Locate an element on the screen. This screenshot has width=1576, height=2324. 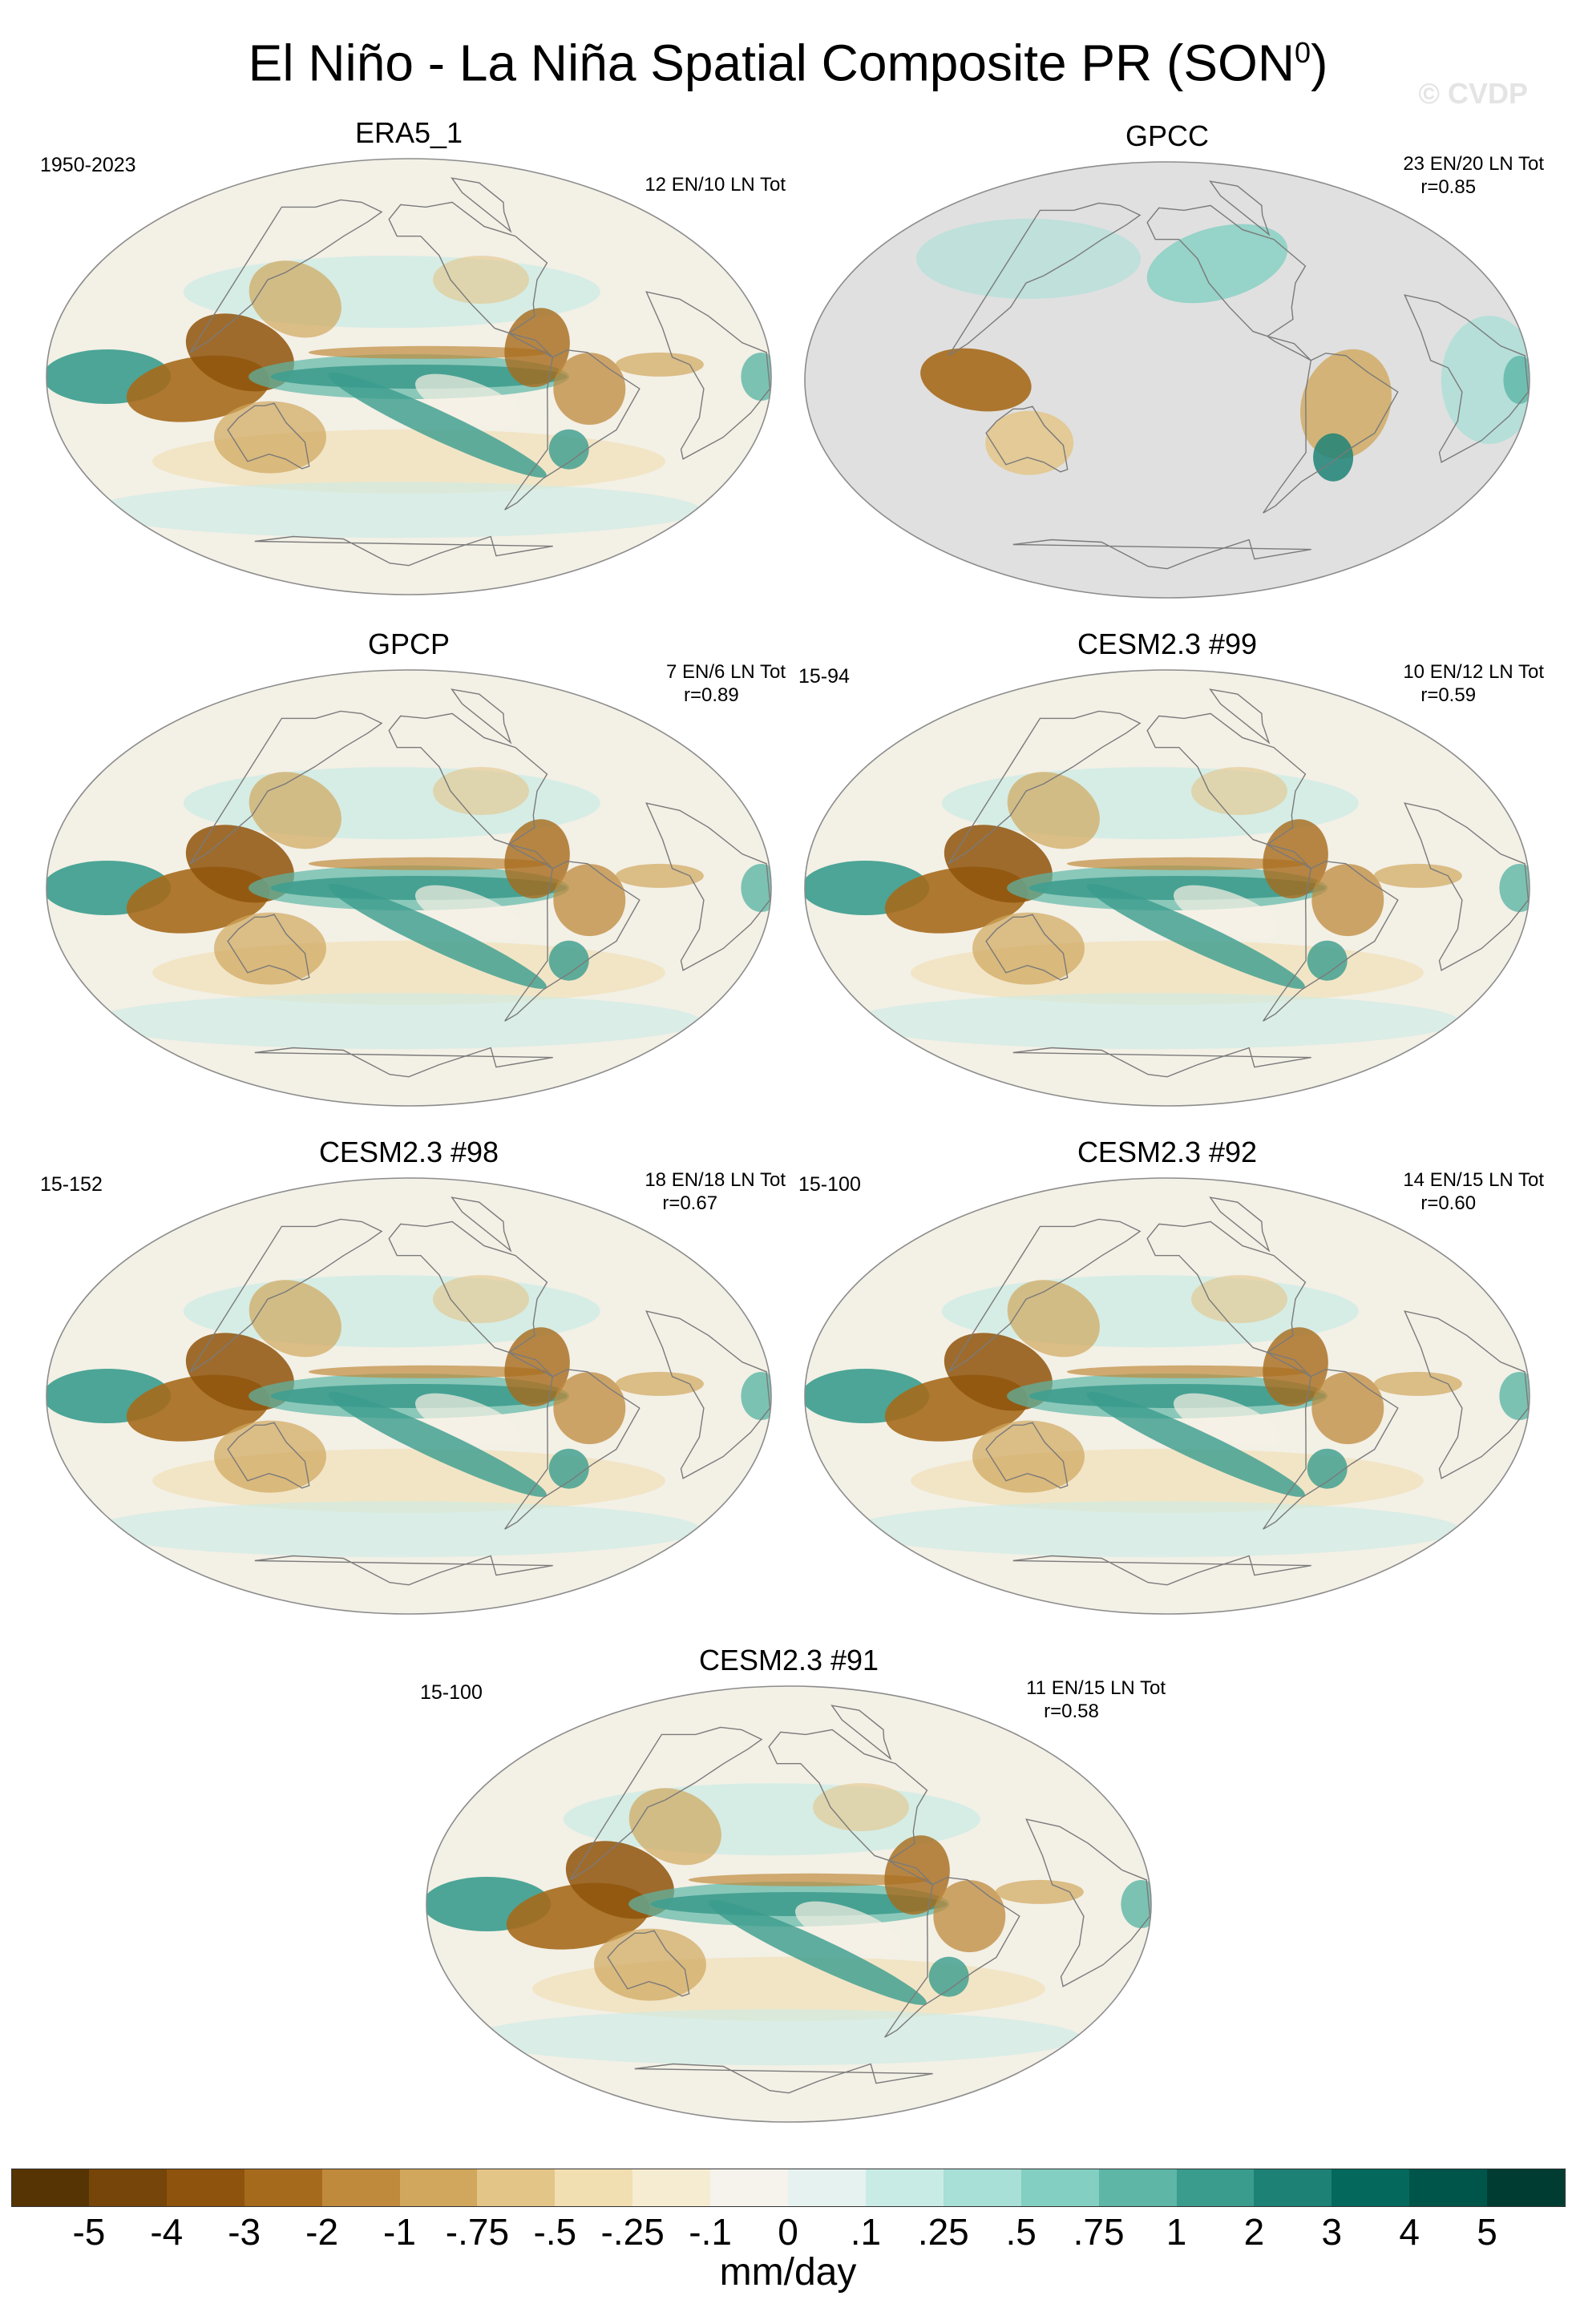
panel-stats: 14 EN/15 LN Tot r=0.60 is located at coordinates (1473, 1191).